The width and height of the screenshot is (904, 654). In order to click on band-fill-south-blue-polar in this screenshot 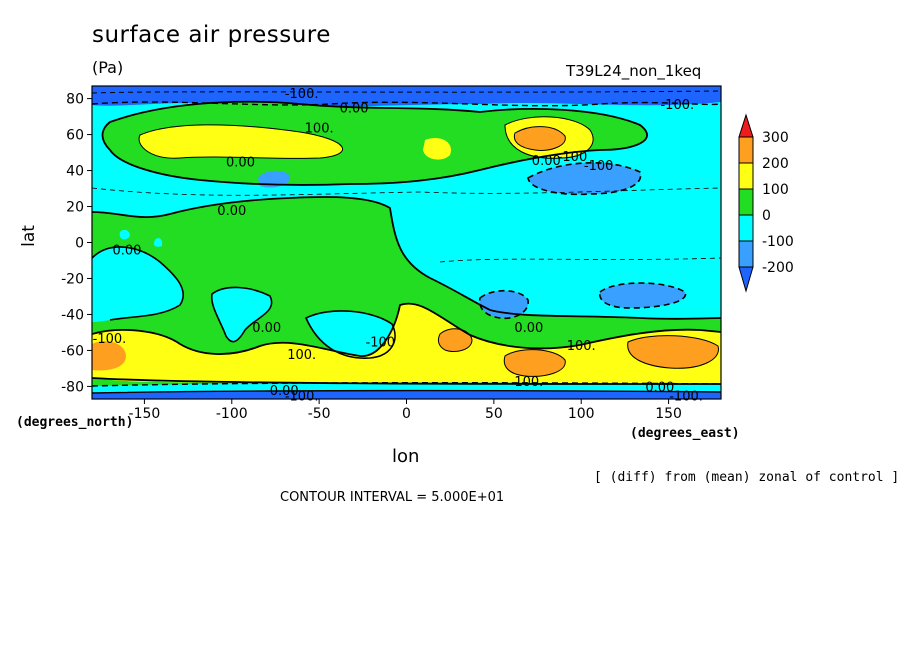, I will do `click(406, 394)`.